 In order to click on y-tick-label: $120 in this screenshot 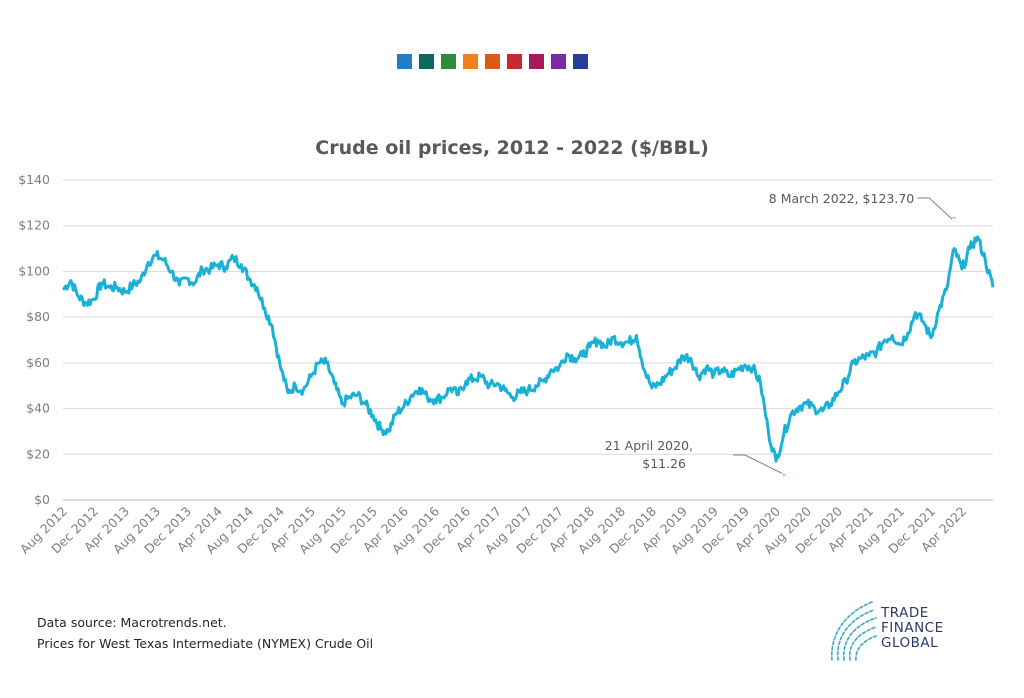, I will do `click(34, 225)`.